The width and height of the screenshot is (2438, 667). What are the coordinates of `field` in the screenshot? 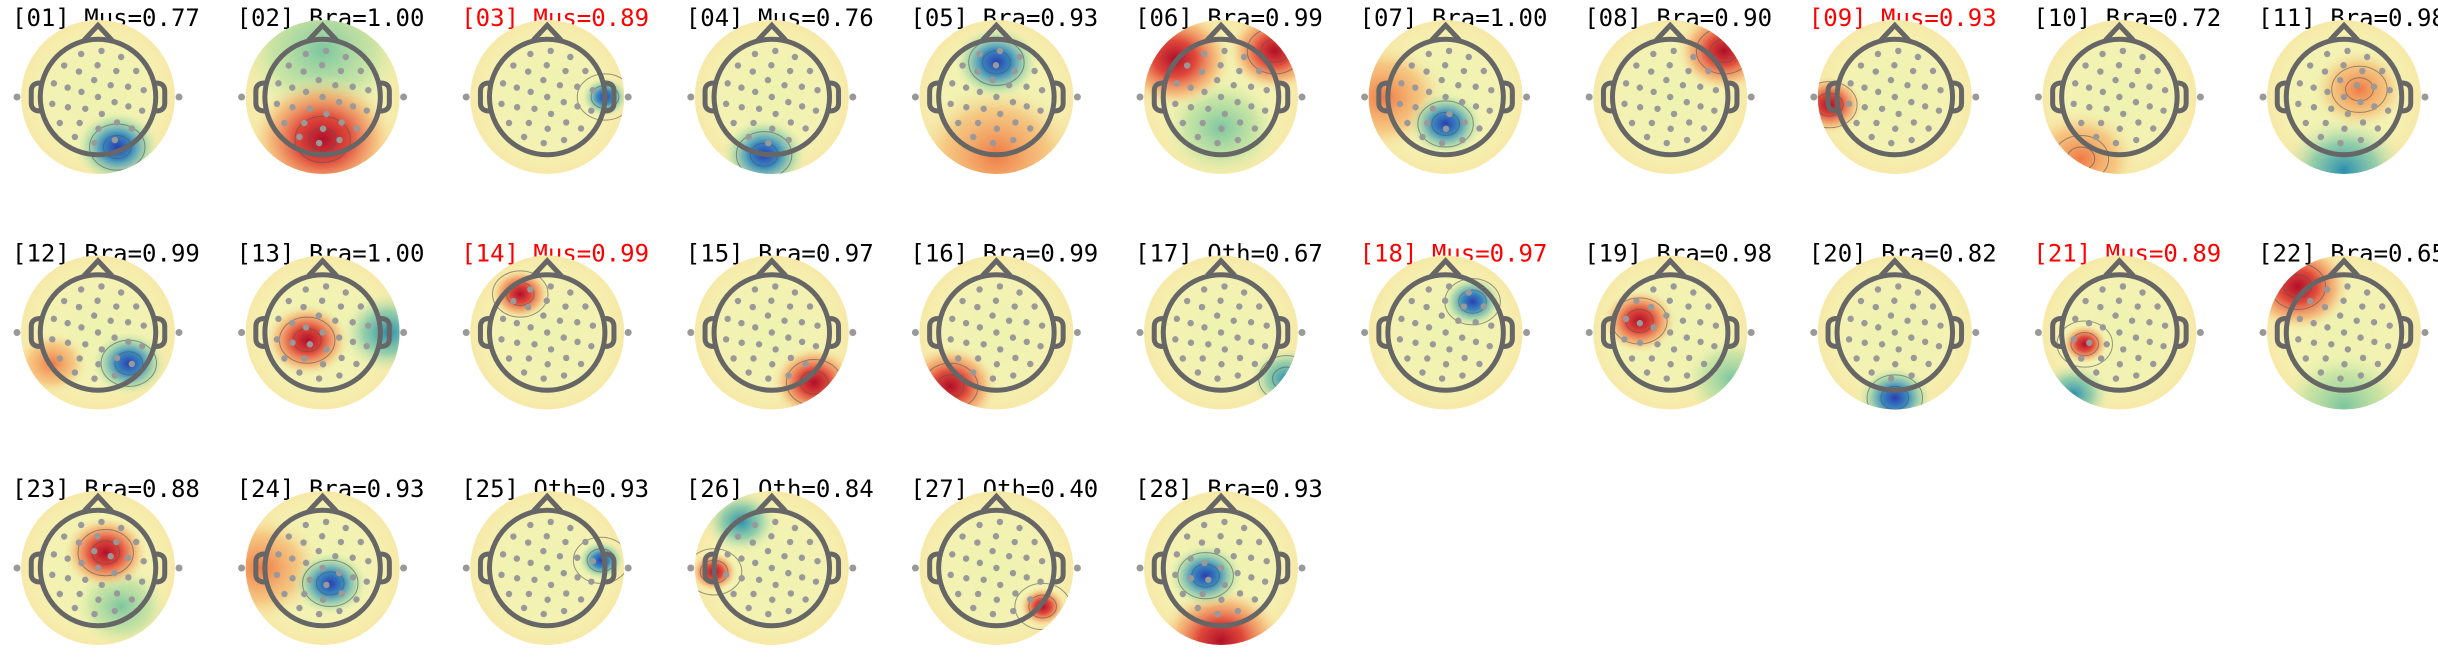 It's located at (810, 377).